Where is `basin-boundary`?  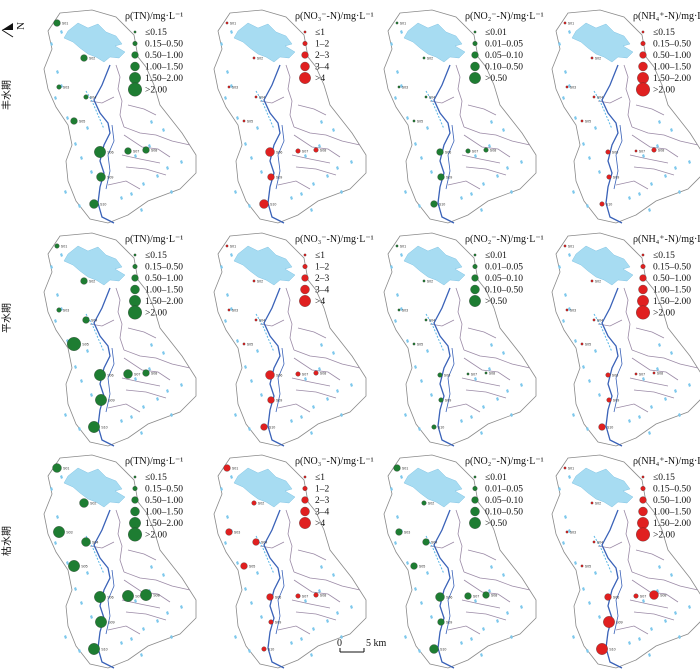 basin-boundary is located at coordinates (290, 116).